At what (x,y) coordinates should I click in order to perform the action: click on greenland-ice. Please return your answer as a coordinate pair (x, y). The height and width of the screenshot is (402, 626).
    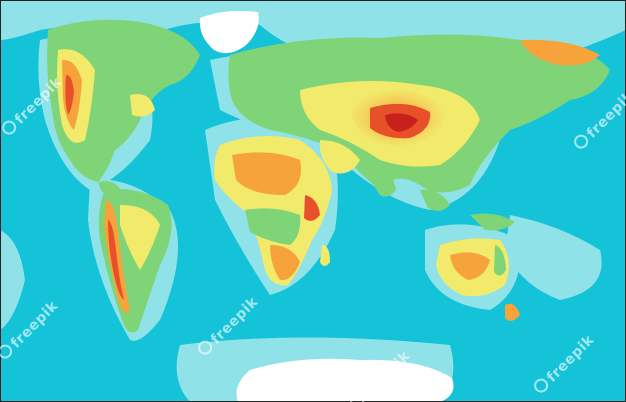
    Looking at the image, I should click on (229, 32).